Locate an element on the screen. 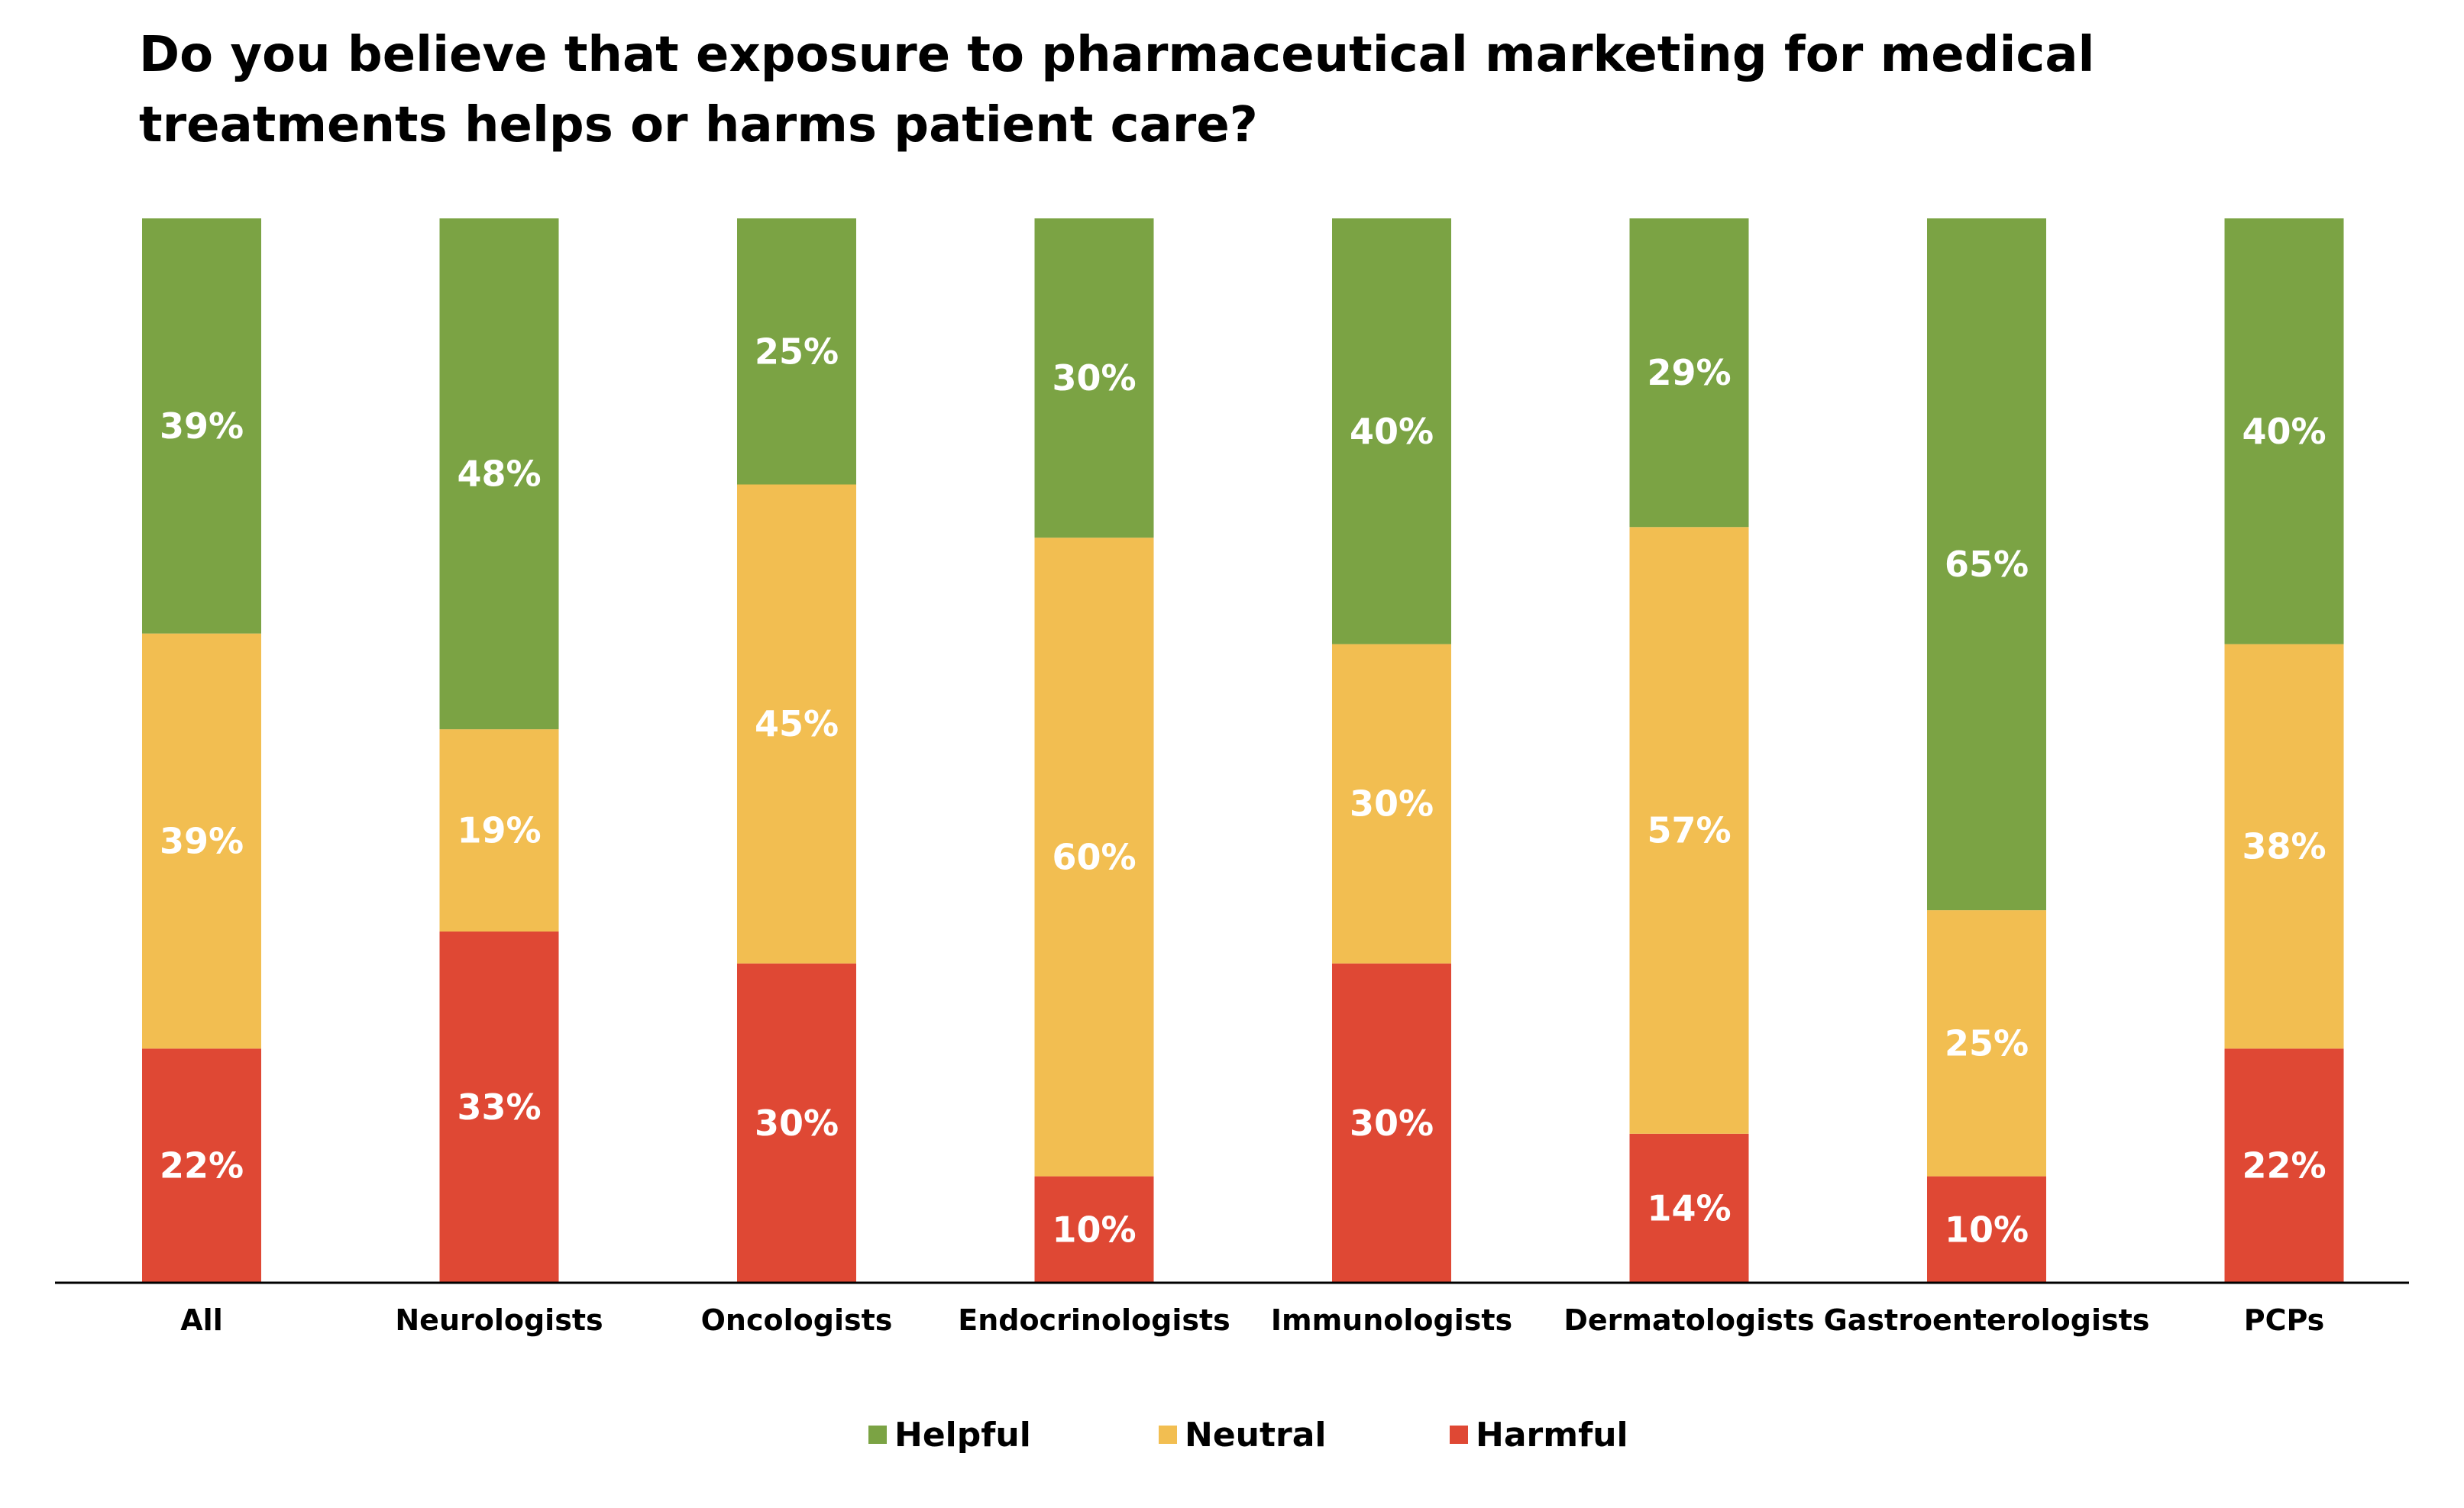  data-label-dermatologists-harmful: 14% is located at coordinates (1689, 1208).